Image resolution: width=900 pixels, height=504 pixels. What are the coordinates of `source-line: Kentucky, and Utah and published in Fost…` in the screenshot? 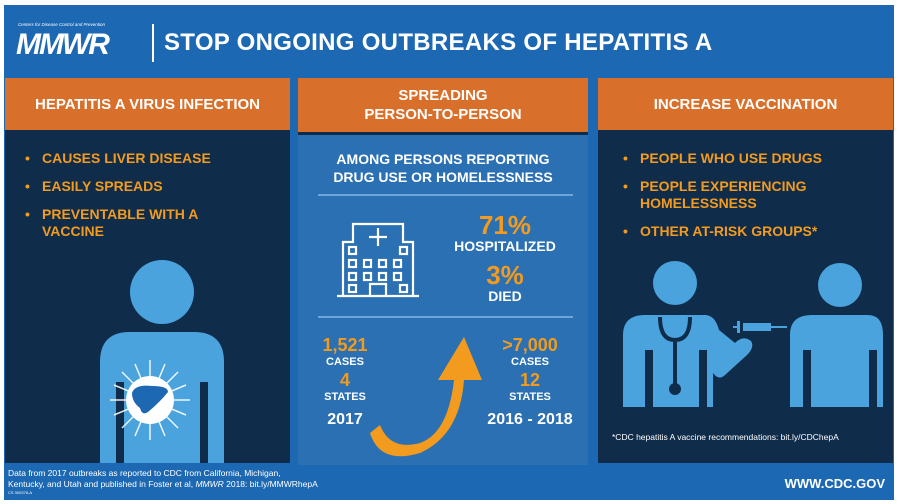 It's located at (163, 484).